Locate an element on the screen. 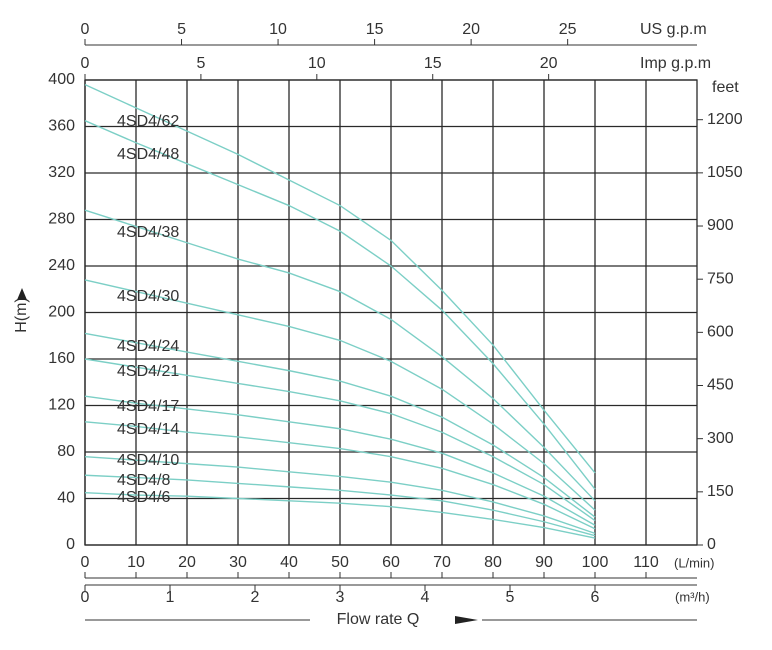  y-tick-label: 200 is located at coordinates (61, 312).